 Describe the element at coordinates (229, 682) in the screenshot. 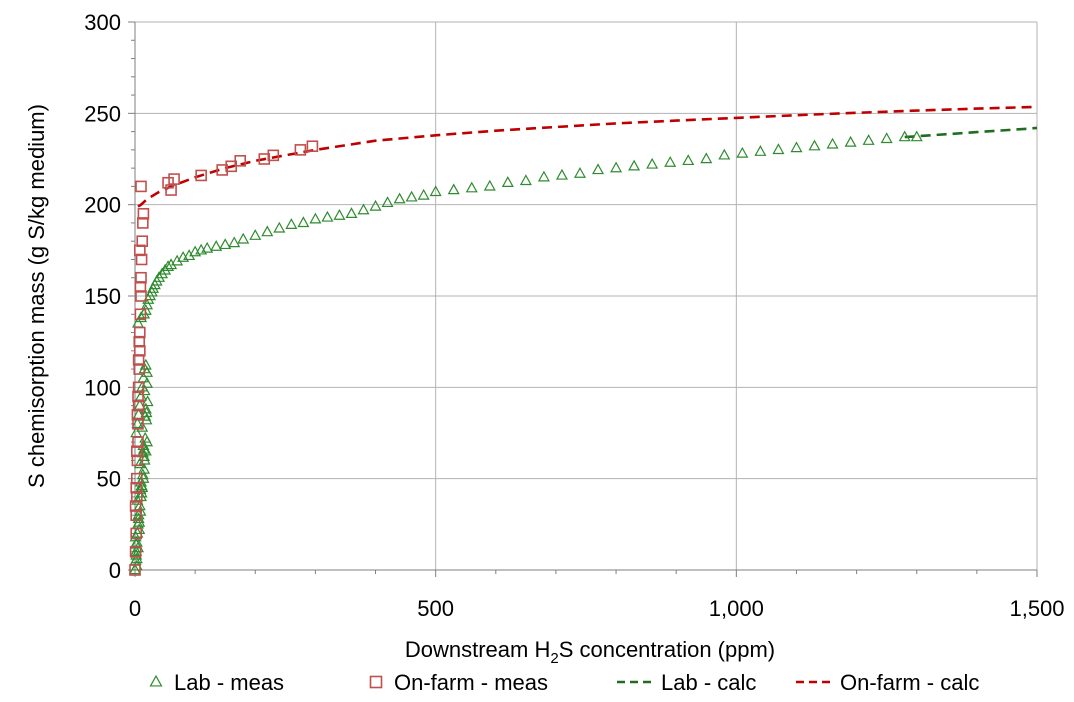

I see `legend-label: Lab - meas` at that location.